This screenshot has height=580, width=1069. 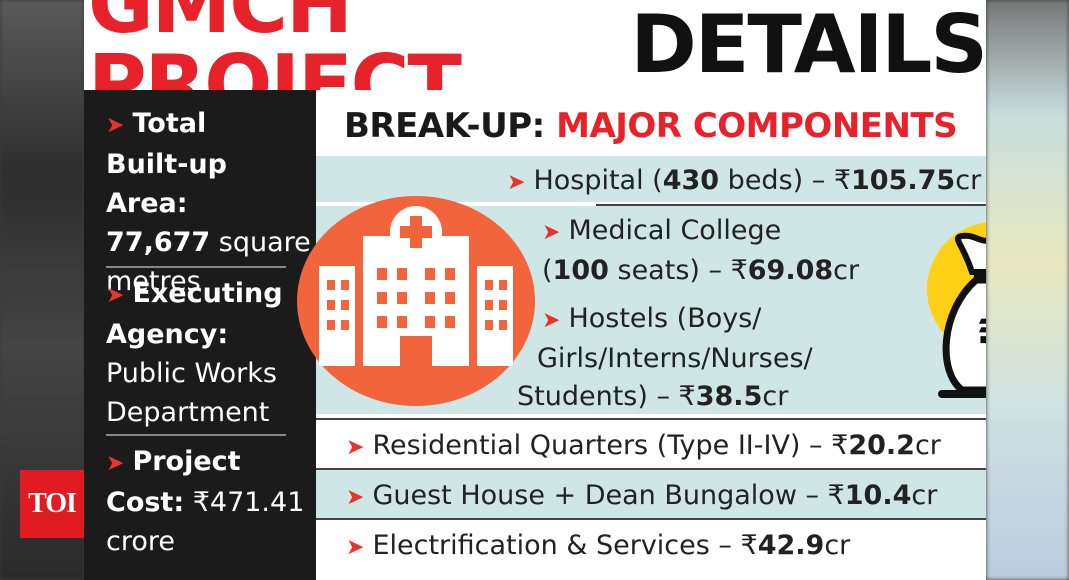 I want to click on item-text: Guest House + Dean Bungalow – ₹, so click(x=608, y=495).